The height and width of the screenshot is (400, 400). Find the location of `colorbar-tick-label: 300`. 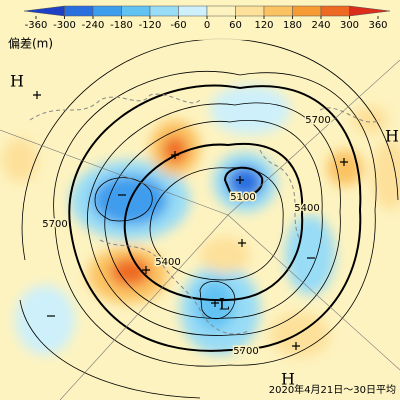

colorbar-tick-label: 300 is located at coordinates (349, 25).